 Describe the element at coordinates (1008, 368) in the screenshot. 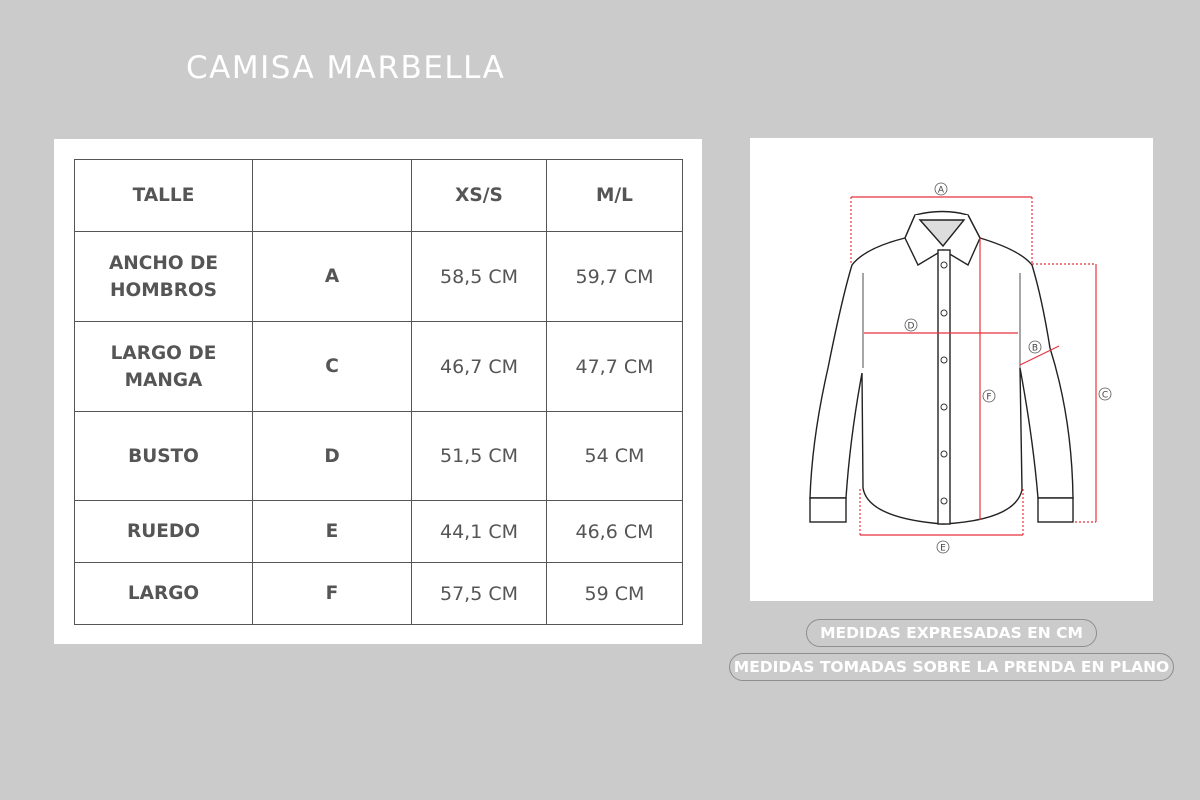

I see `measure-labels` at that location.